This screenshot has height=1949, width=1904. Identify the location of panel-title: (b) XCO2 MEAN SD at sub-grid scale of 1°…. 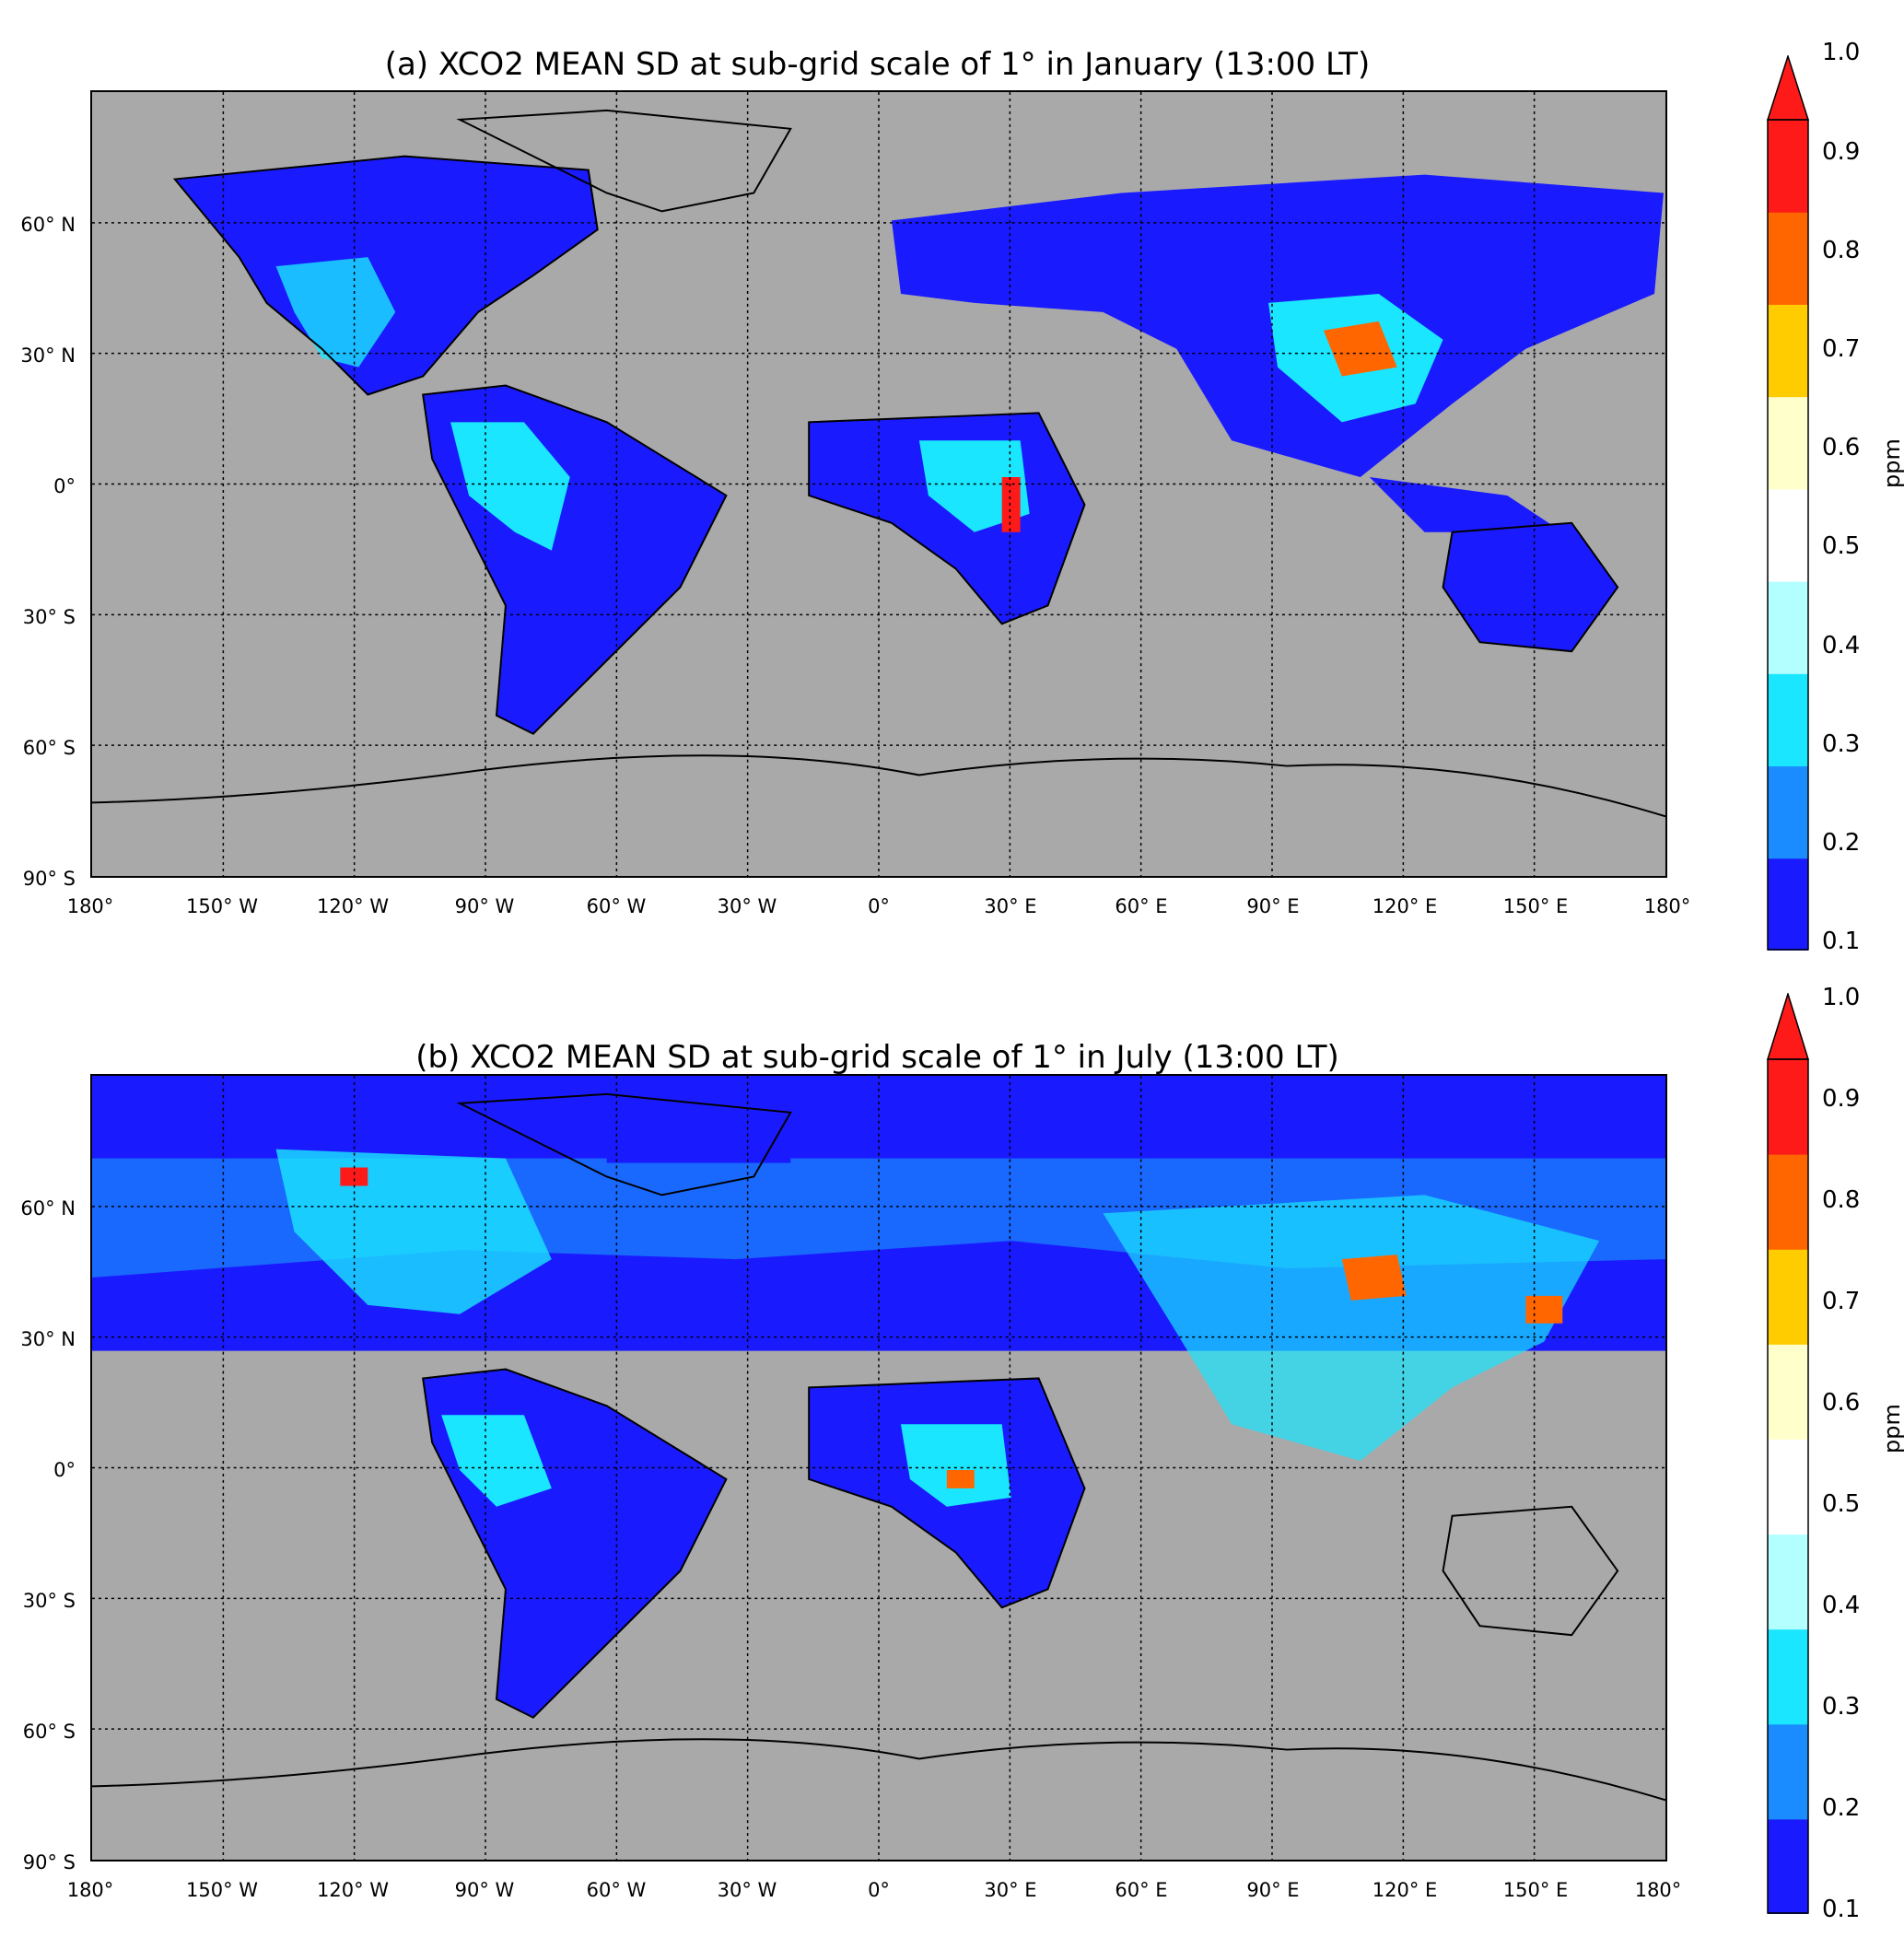
(877, 1057).